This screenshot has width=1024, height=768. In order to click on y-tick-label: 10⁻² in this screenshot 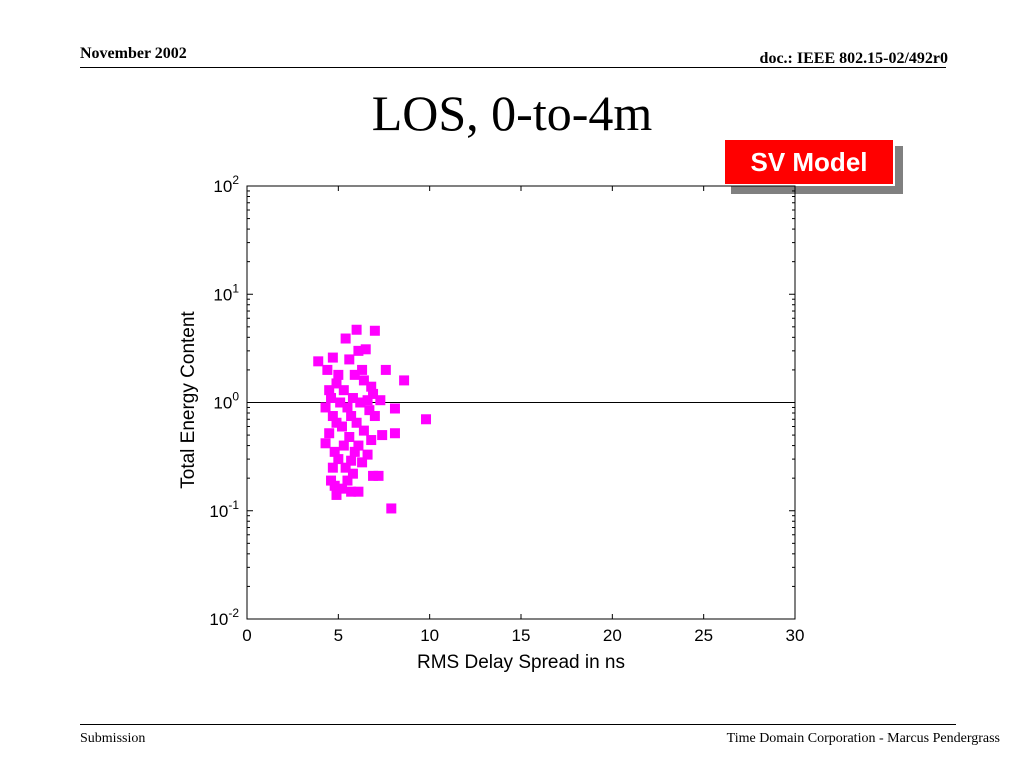, I will do `click(224, 617)`.